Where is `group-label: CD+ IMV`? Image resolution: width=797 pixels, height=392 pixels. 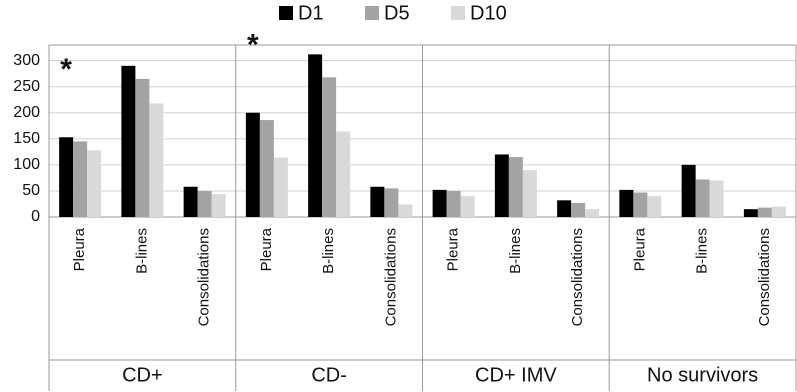 group-label: CD+ IMV is located at coordinates (516, 375).